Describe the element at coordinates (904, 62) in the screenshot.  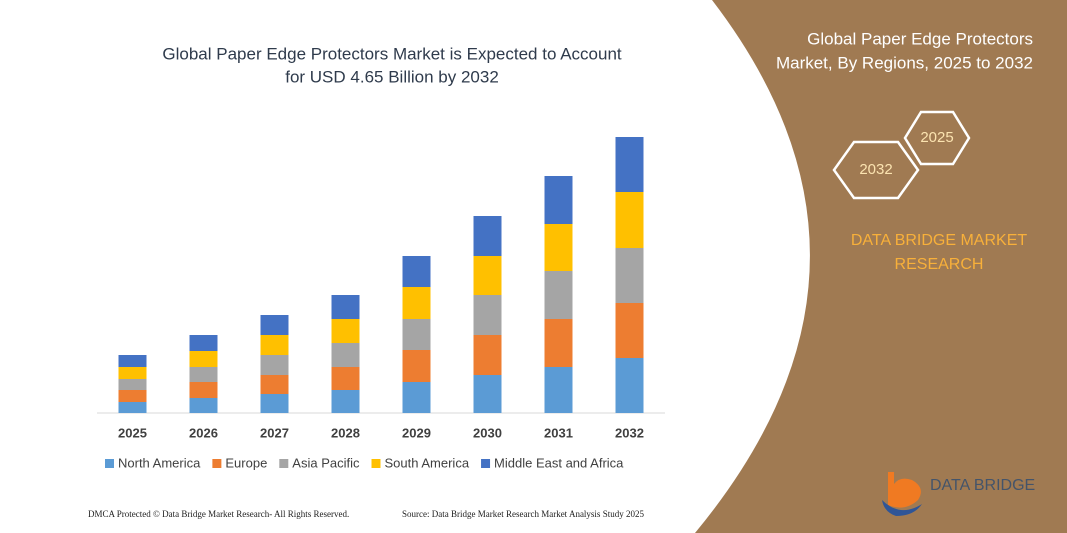
I see `panel-title: Market, By Regions, 2025 to 2032` at that location.